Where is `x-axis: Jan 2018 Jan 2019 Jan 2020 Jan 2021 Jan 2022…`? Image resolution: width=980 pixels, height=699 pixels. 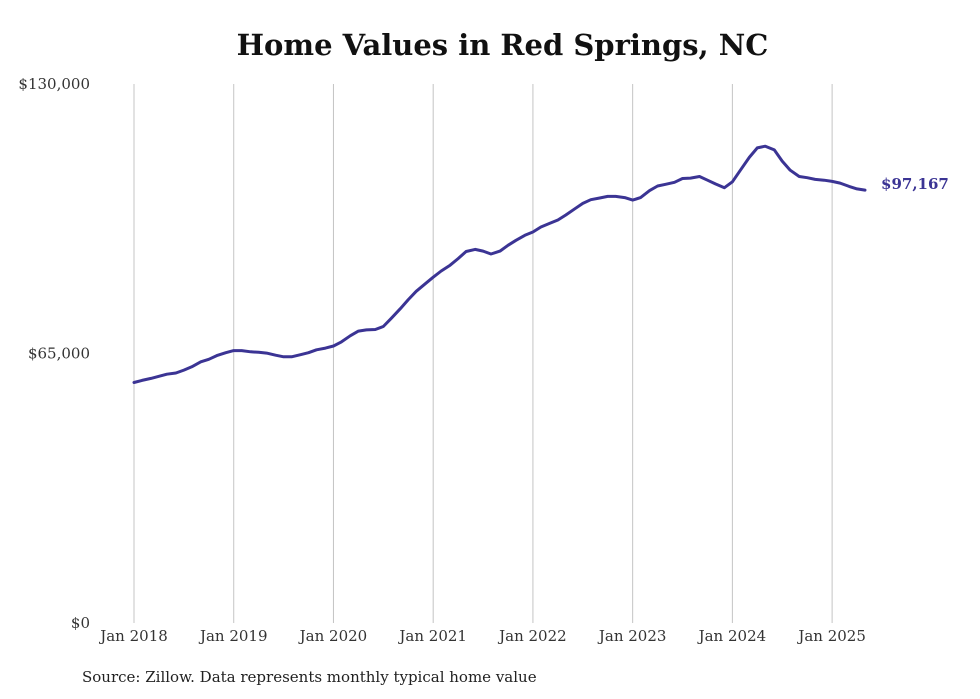
x-axis: Jan 2018 Jan 2019 Jan 2020 Jan 2021 Jan 2022… is located at coordinates (482, 636).